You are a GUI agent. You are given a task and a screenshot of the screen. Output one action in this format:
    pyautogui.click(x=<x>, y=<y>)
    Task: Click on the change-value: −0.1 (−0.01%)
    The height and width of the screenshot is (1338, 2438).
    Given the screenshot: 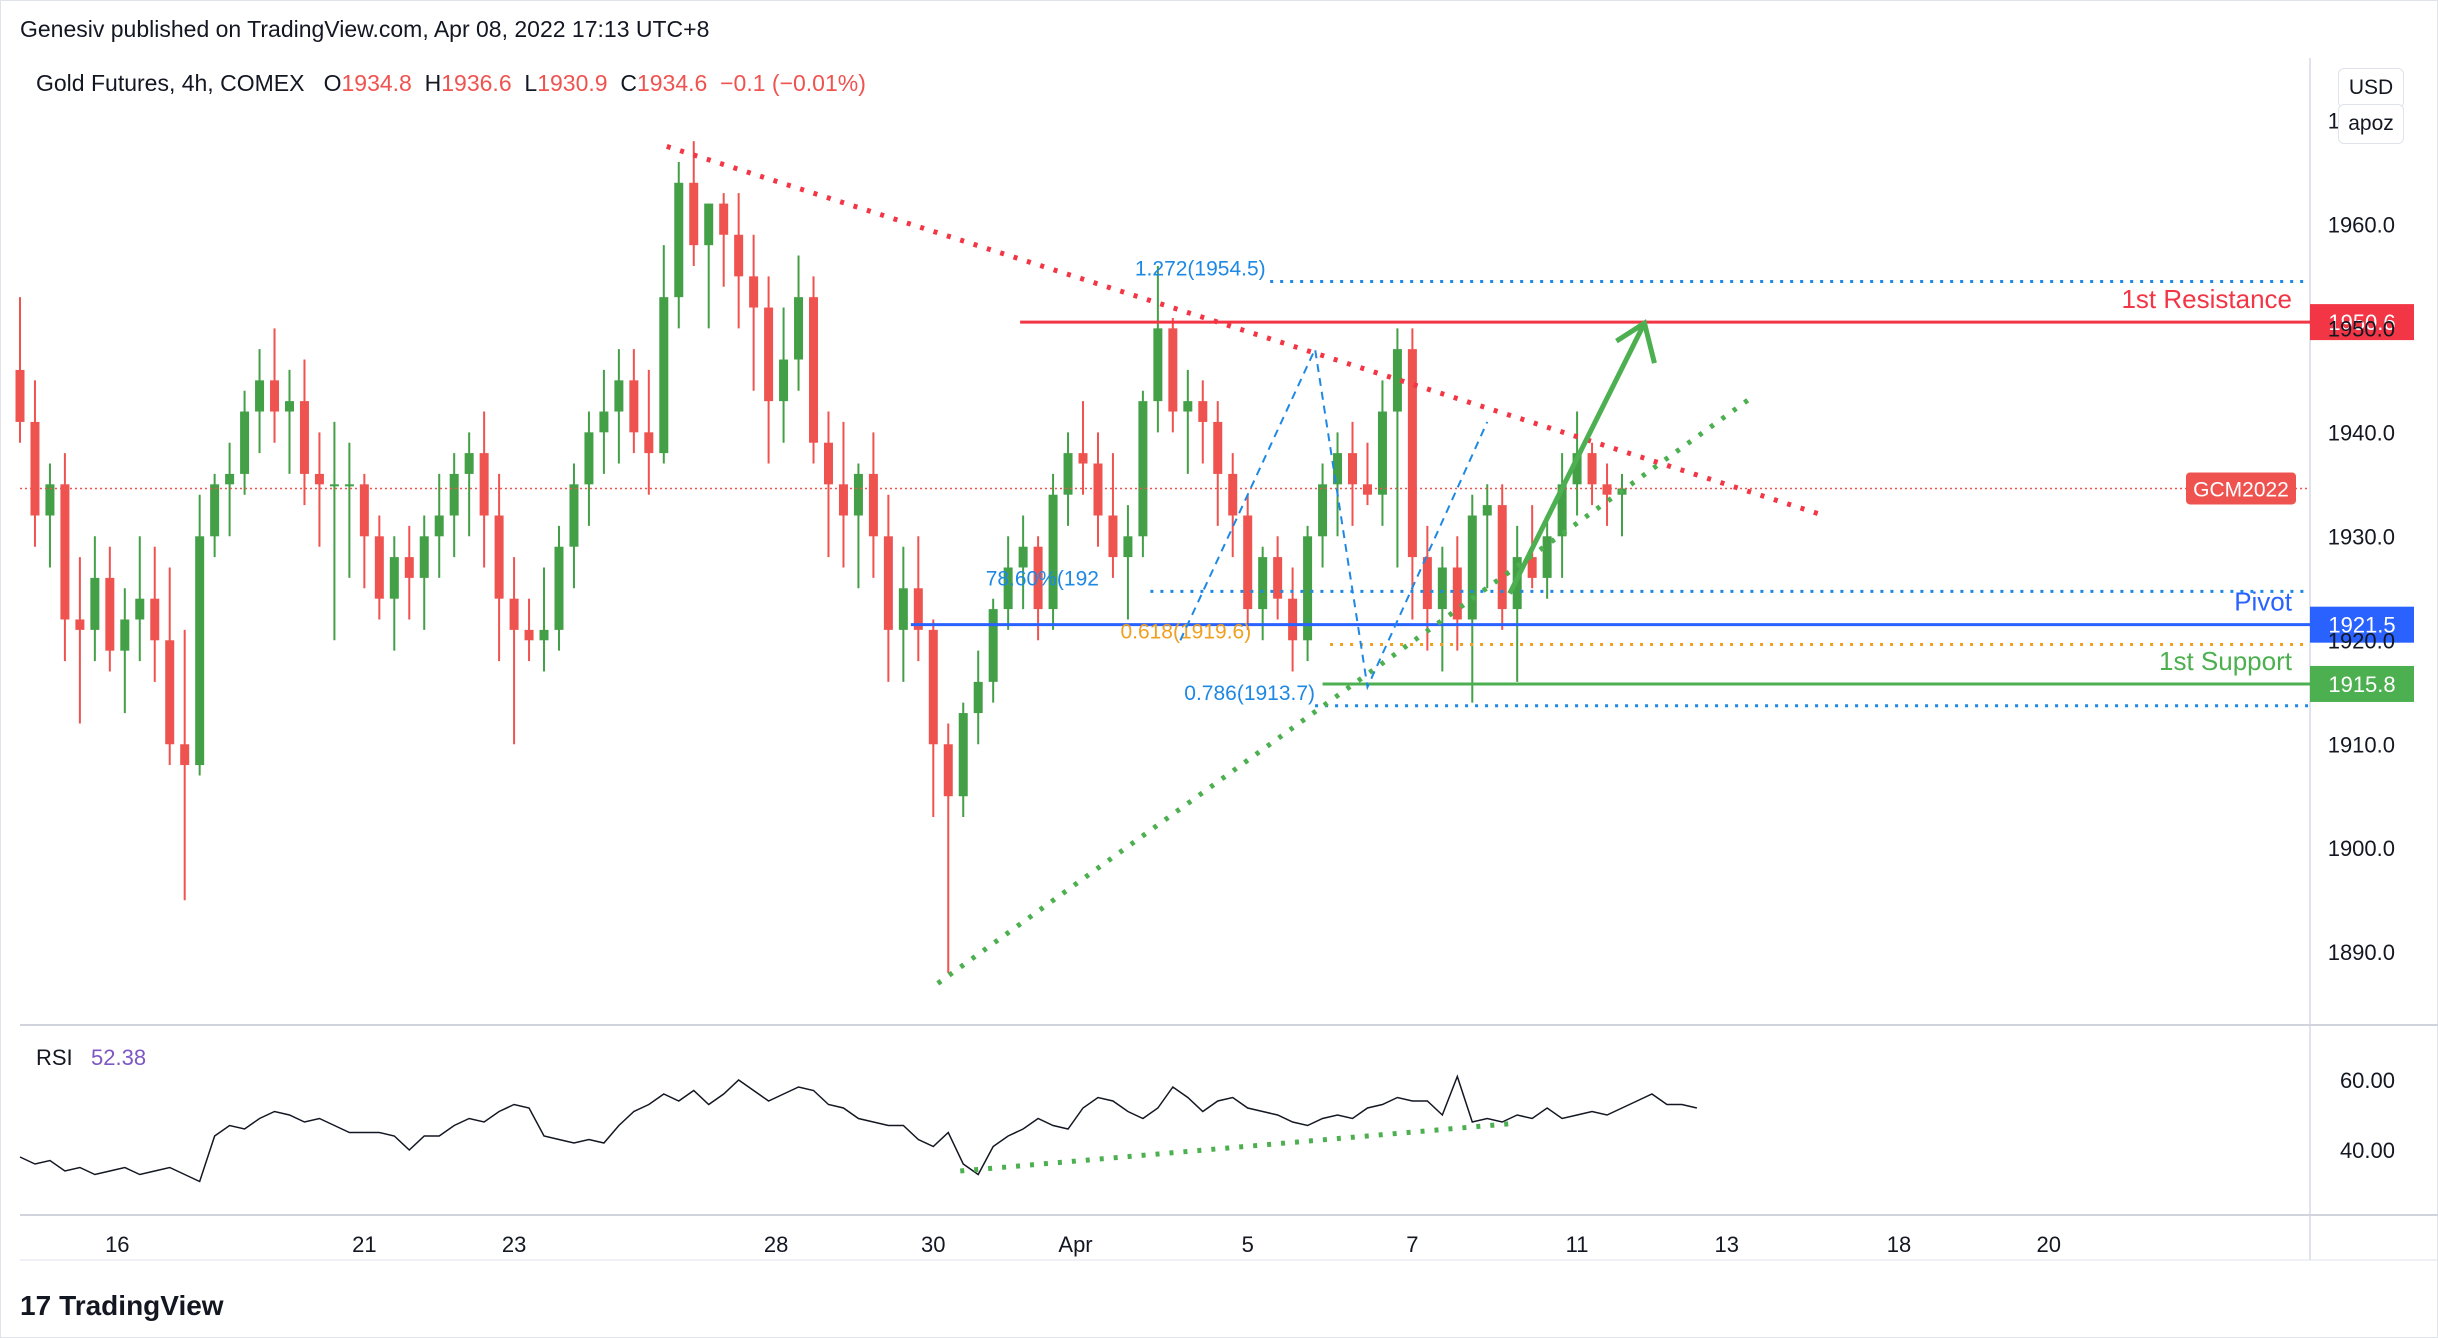 What is the action you would take?
    pyautogui.click(x=793, y=83)
    